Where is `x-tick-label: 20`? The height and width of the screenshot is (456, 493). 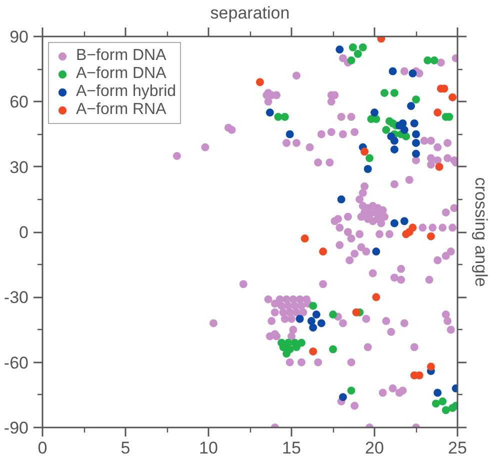 x-tick-label: 20 is located at coordinates (374, 447).